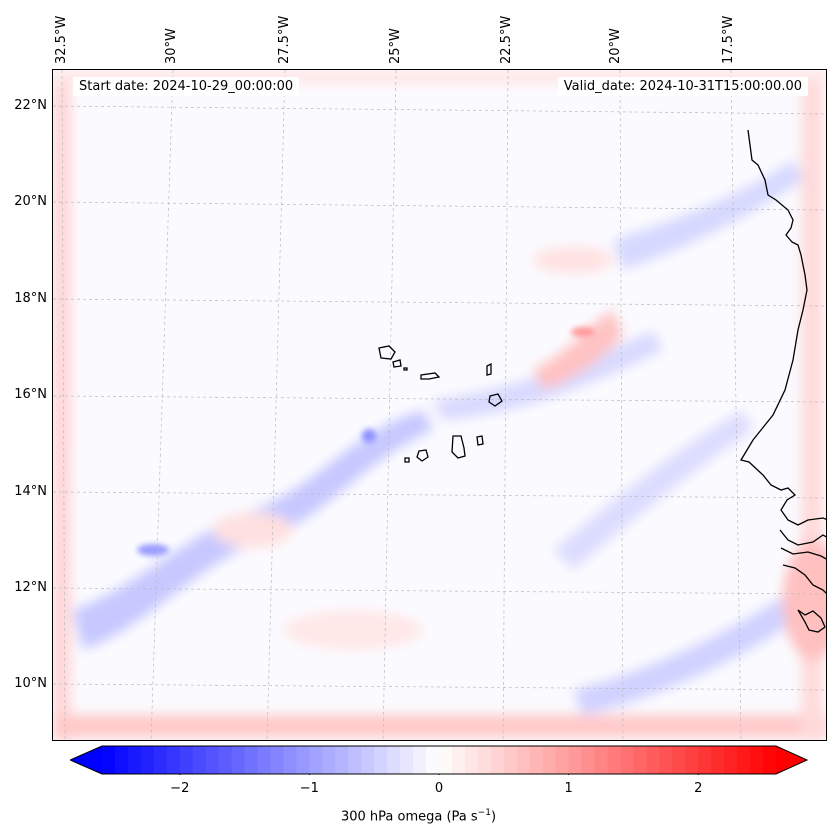  What do you see at coordinates (30, 587) in the screenshot?
I see `lat-label-12n: 12°N` at bounding box center [30, 587].